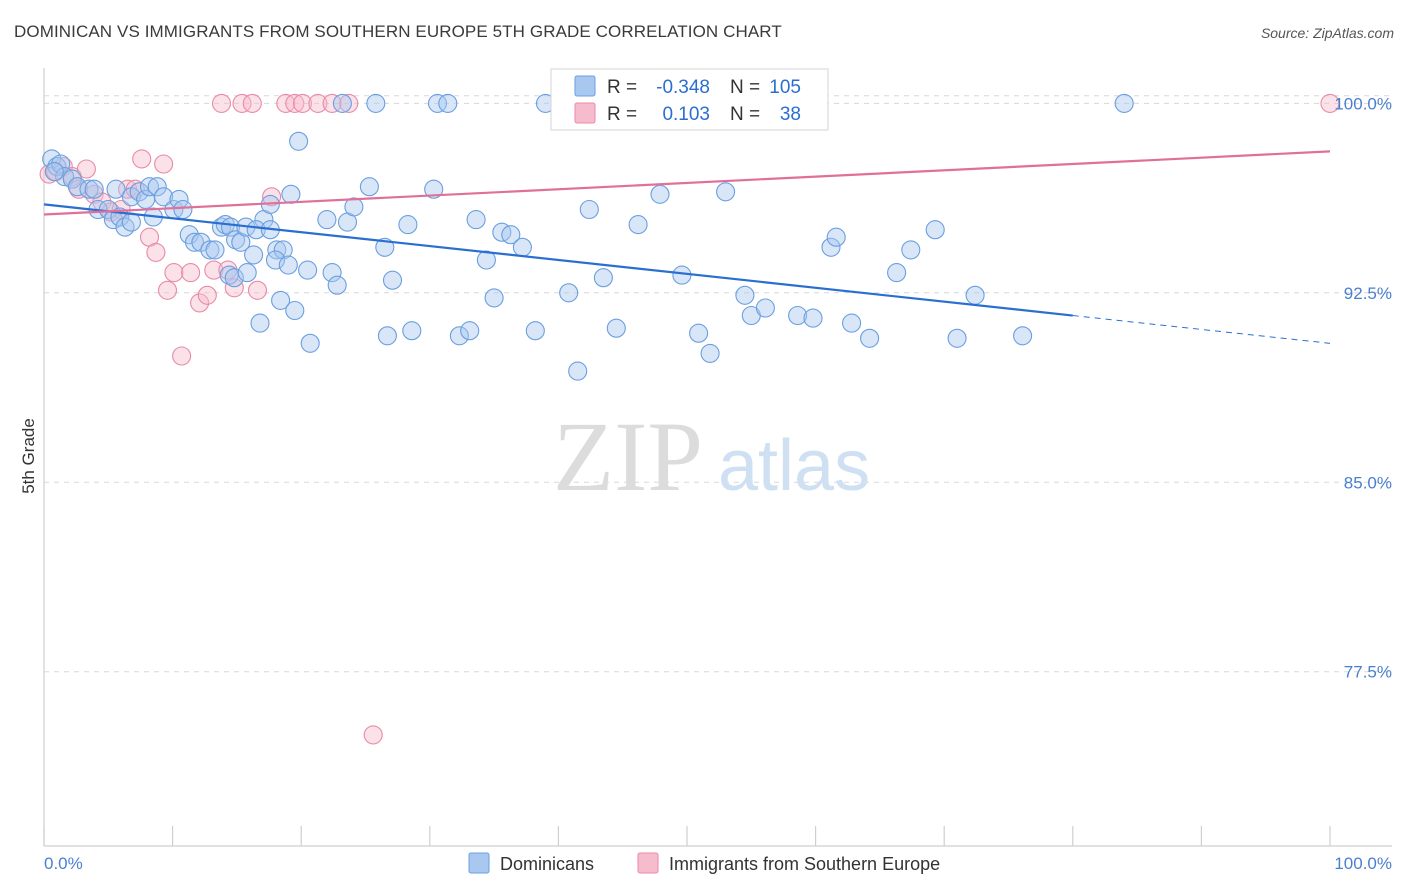 The image size is (1406, 892). I want to click on blue-trendline-extension, so click(1201, 329).